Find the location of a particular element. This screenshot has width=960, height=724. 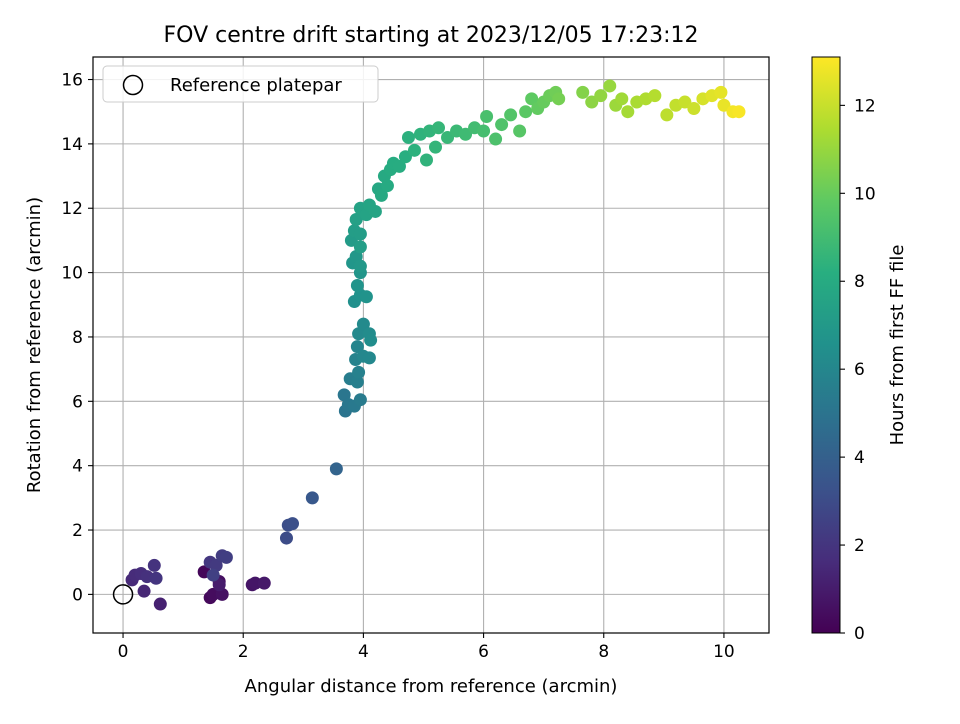

colorbar-tick-label: 4 is located at coordinates (859, 458).